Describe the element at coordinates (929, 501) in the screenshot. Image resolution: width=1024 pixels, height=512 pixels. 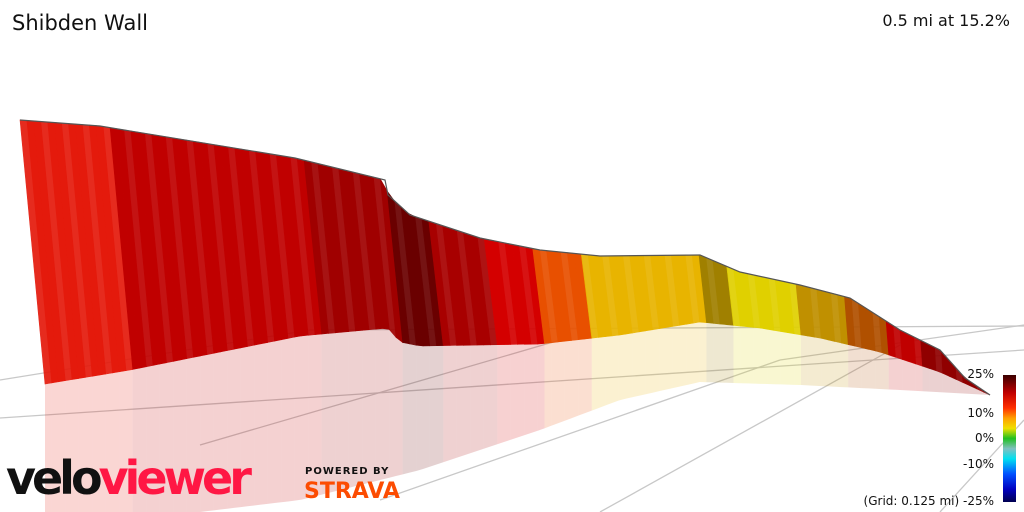
I see `scale-tick-with-grid: (Grid: 0.125 mi) -25%` at that location.